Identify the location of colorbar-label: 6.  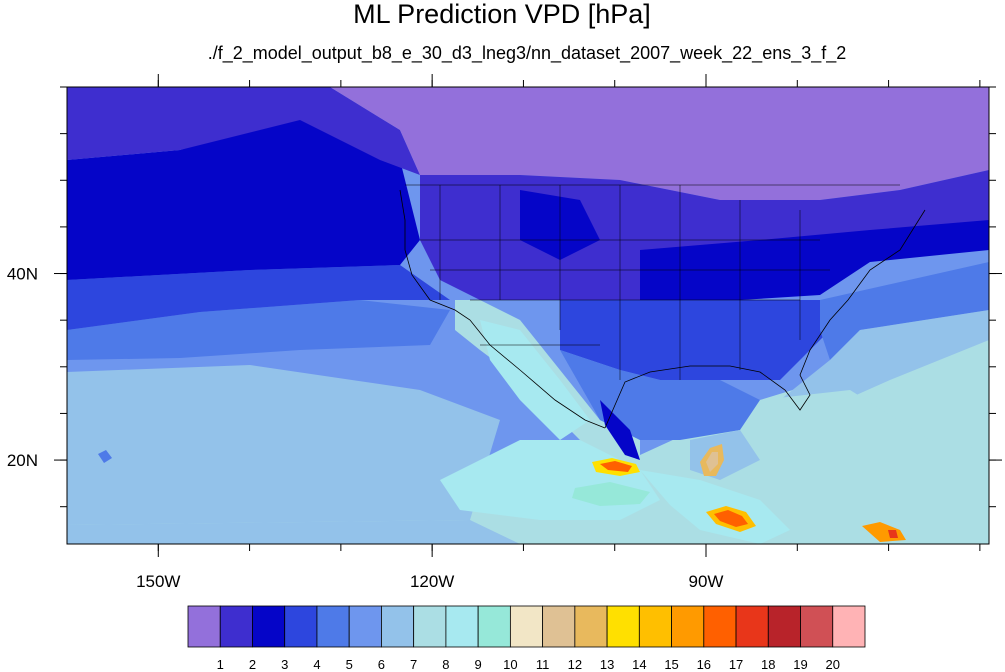
(381, 664).